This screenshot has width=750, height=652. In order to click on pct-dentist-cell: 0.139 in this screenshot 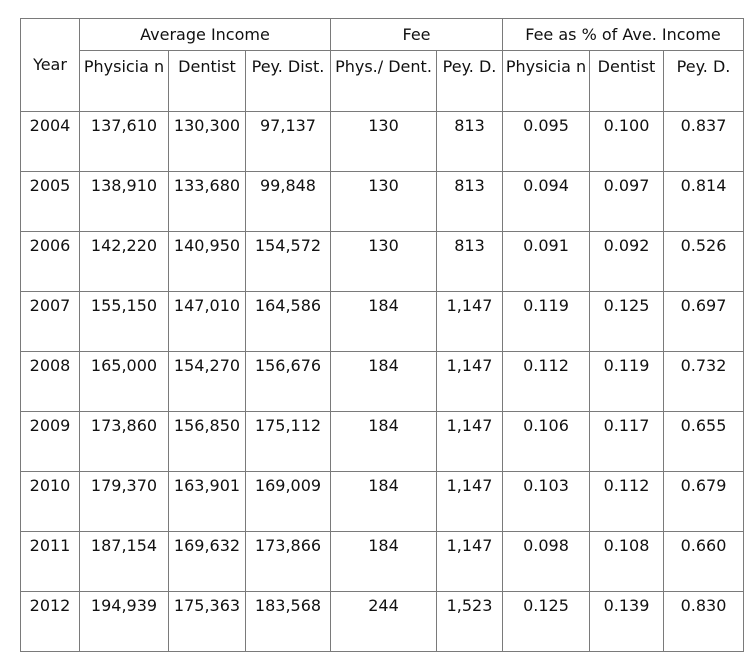, I will do `click(626, 621)`.